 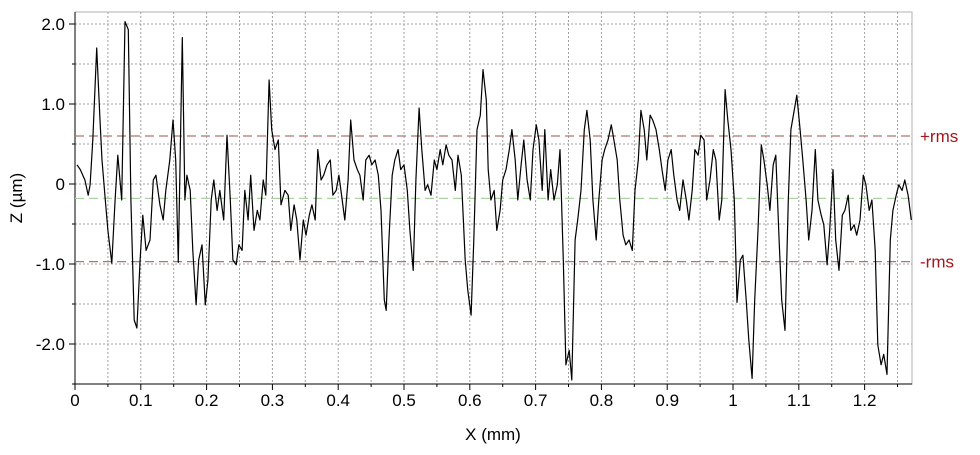 What do you see at coordinates (53, 104) in the screenshot?
I see `y-tick-label: 1.0` at bounding box center [53, 104].